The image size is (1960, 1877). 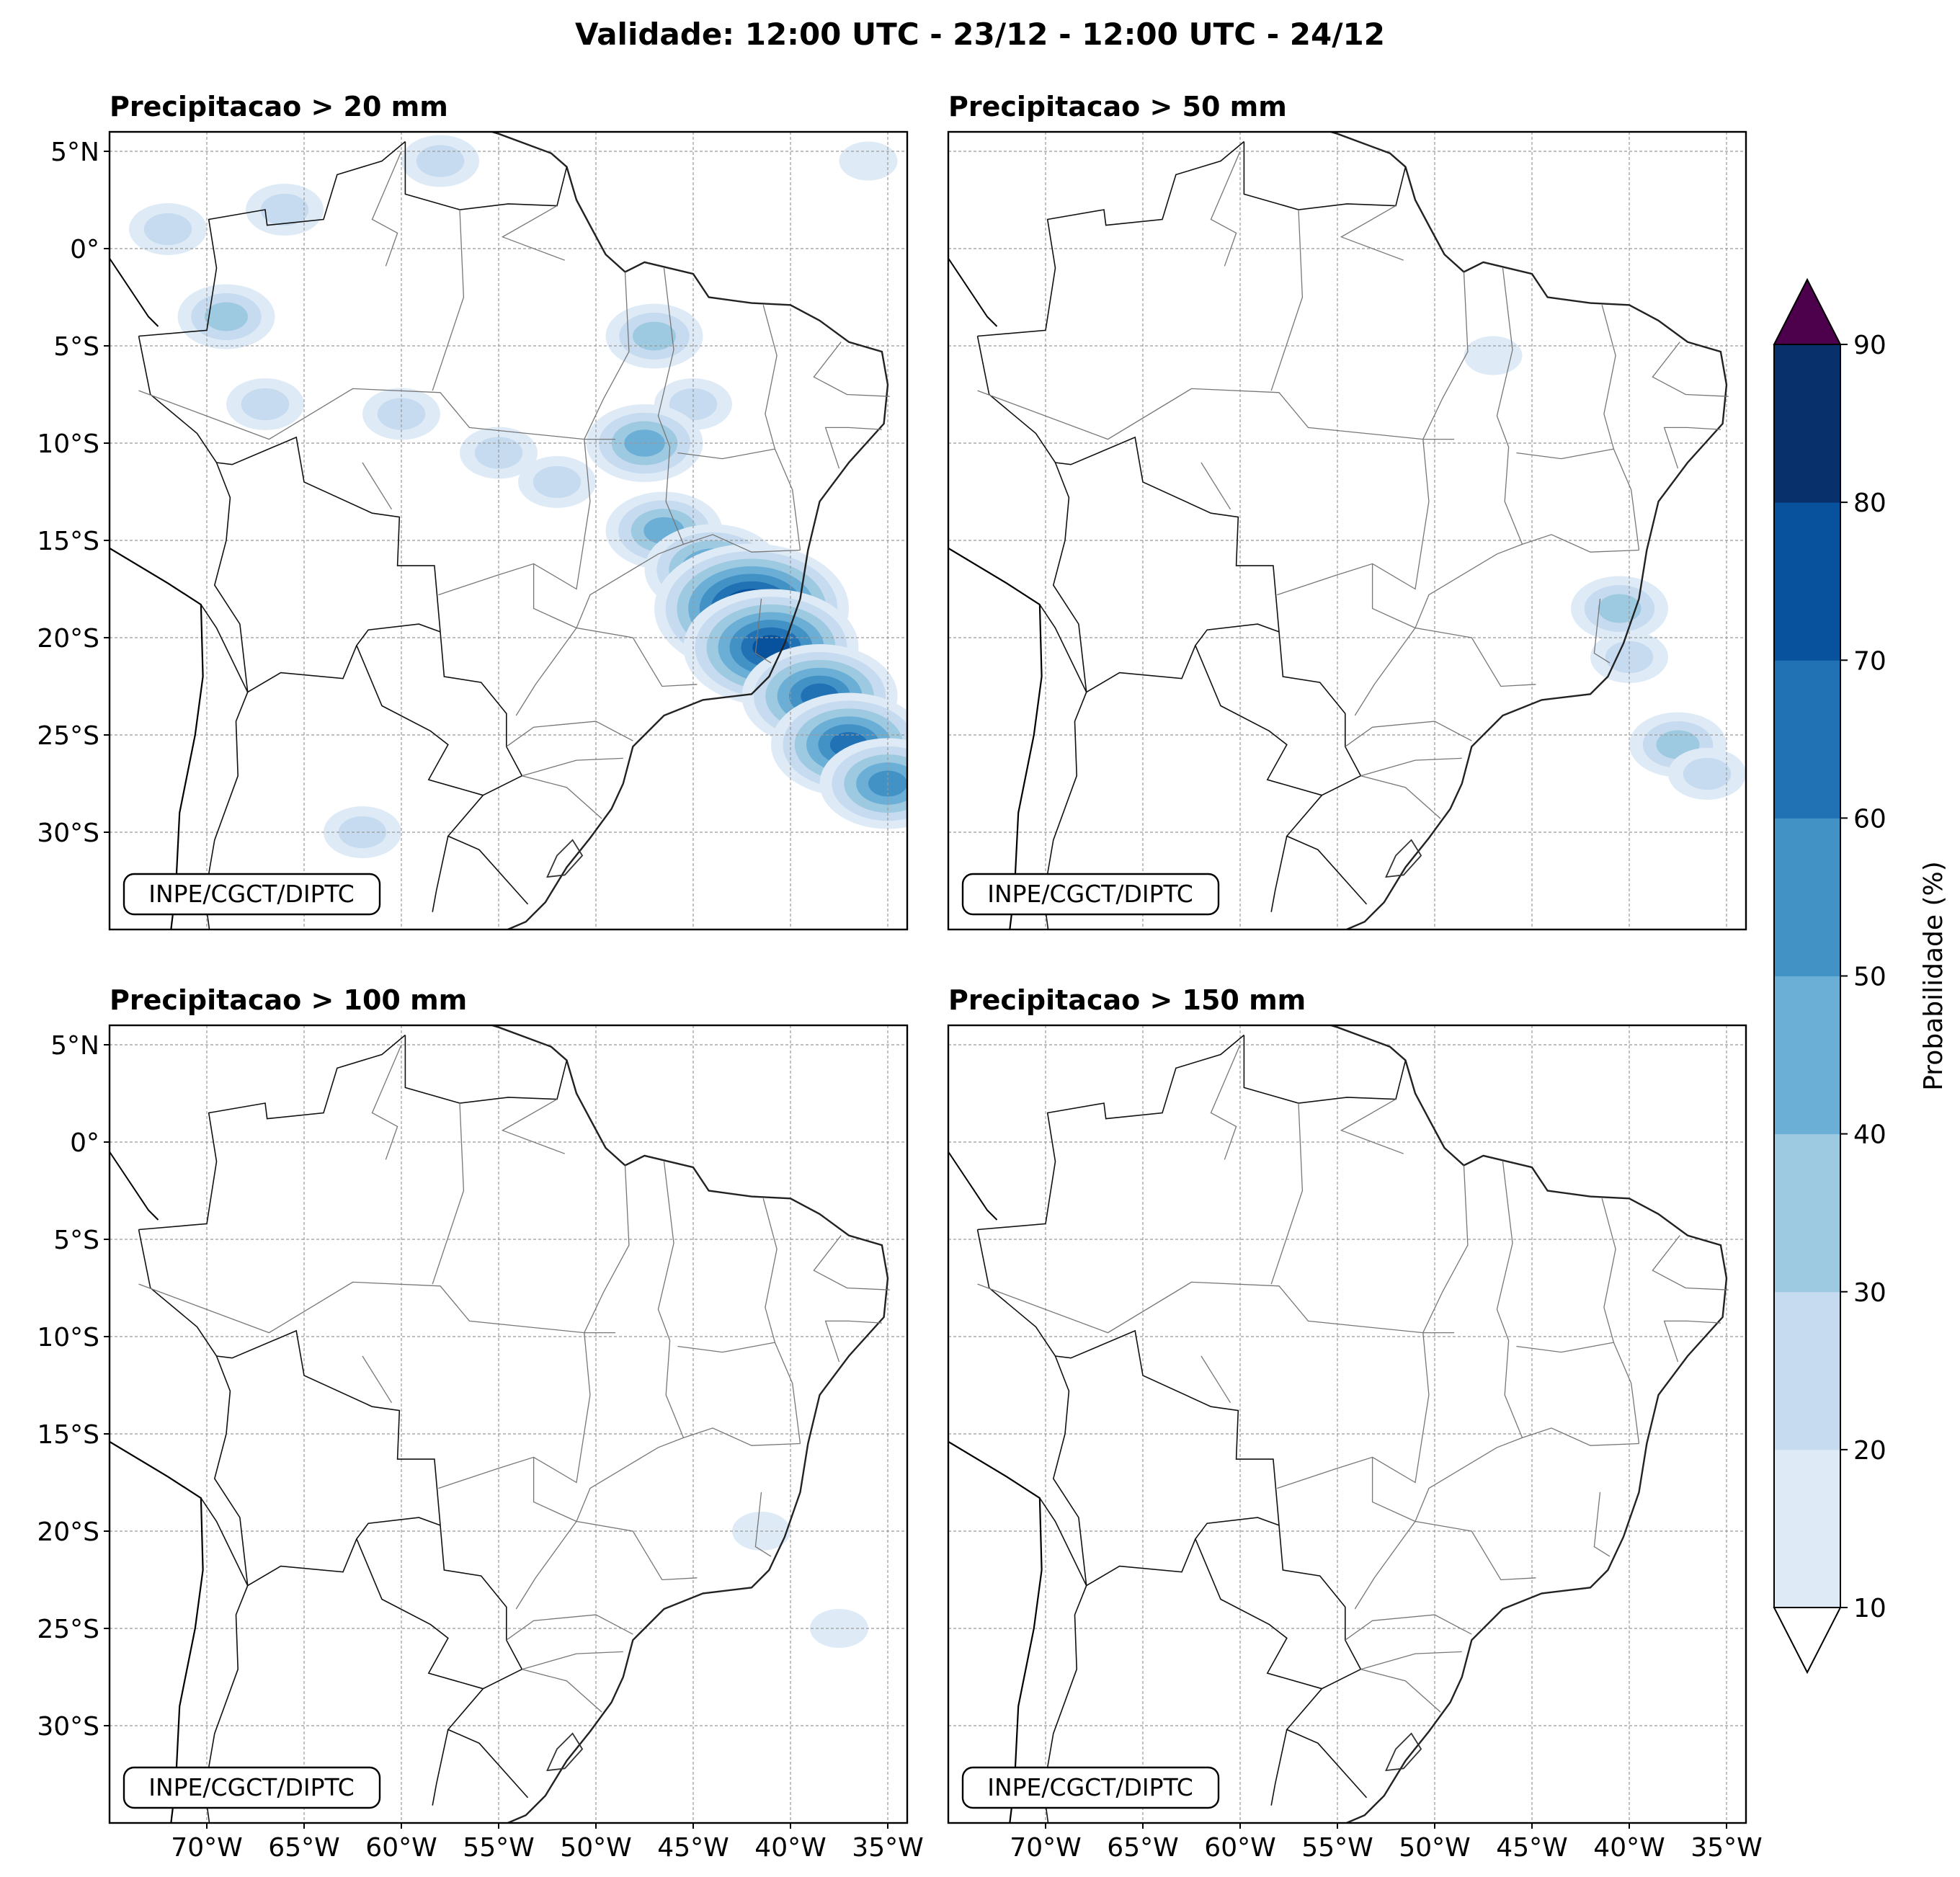 What do you see at coordinates (68, 1338) in the screenshot?
I see `lat-tick-label: 10°S` at bounding box center [68, 1338].